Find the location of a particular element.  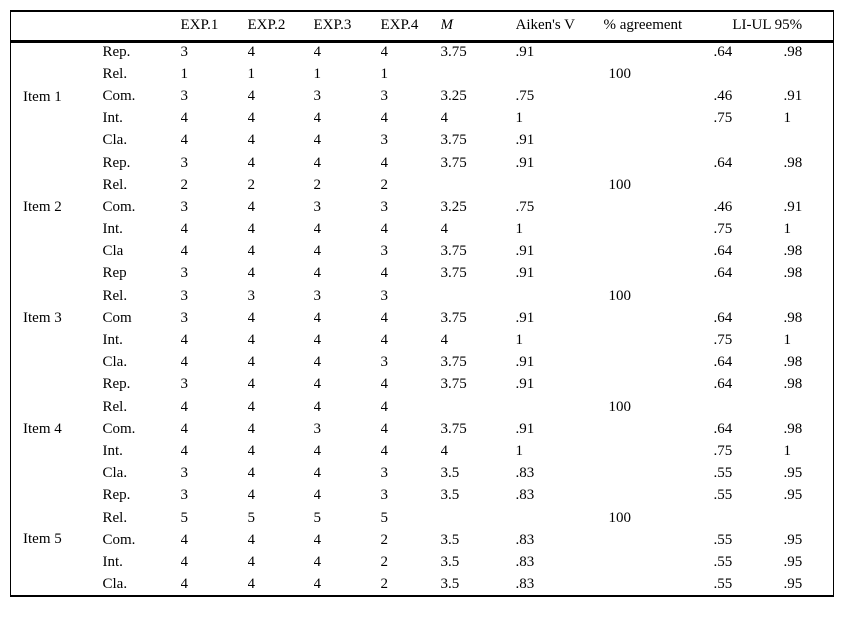

header-criterion-spacer is located at coordinates (142, 26).